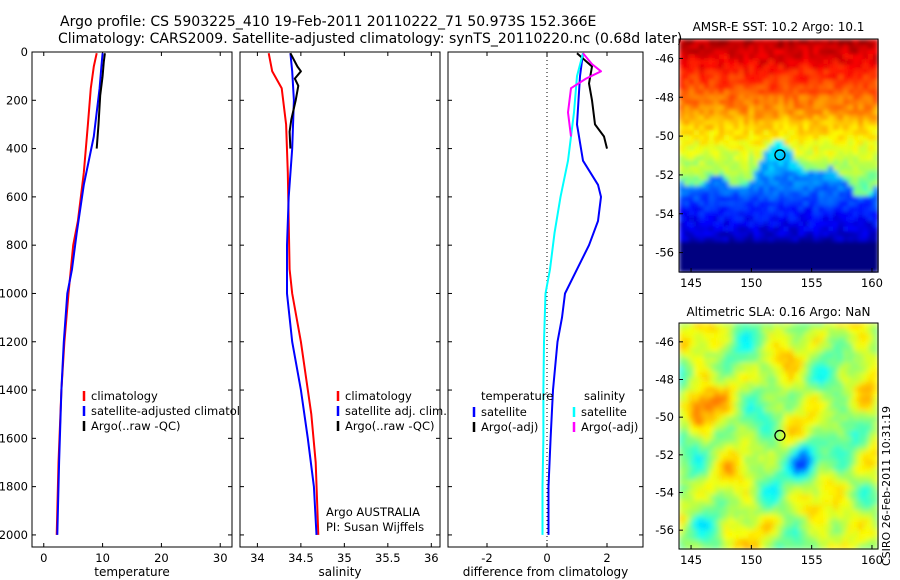  I want to click on legend-heading: temperature, so click(517, 396).